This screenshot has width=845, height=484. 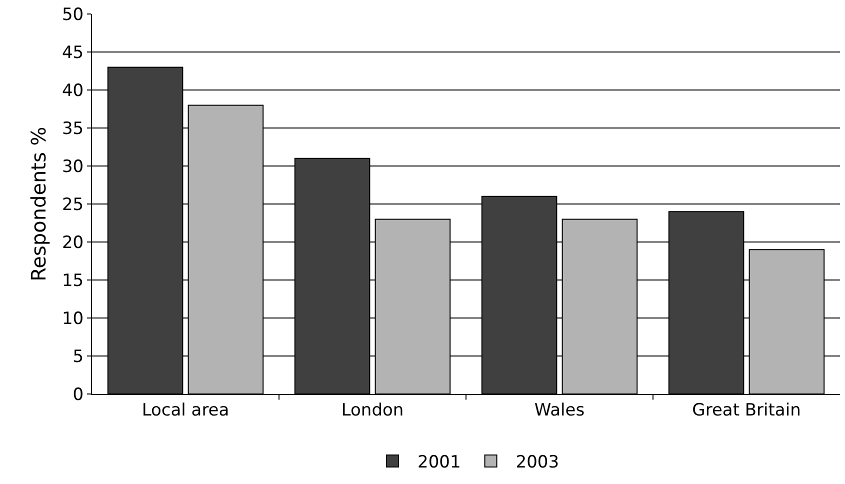 What do you see at coordinates (186, 410) in the screenshot?
I see `x-tick-label: Local area` at bounding box center [186, 410].